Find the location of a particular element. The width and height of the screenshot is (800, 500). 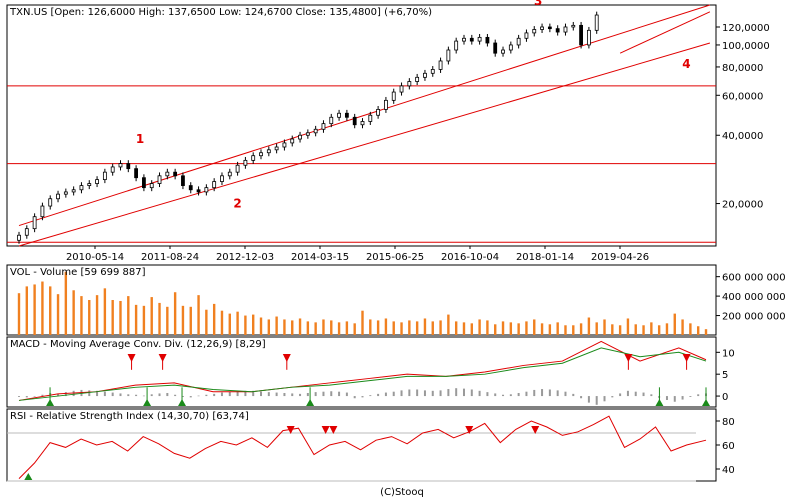

copyright: (C)Stooq is located at coordinates (402, 492).